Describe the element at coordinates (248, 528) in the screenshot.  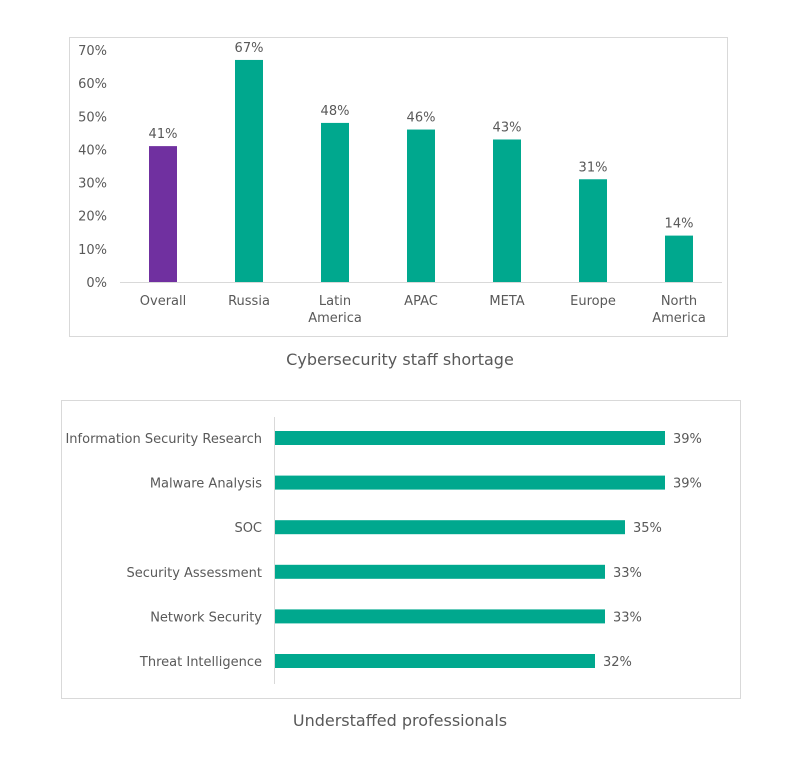
I see `y-tick-label: SOC` at that location.